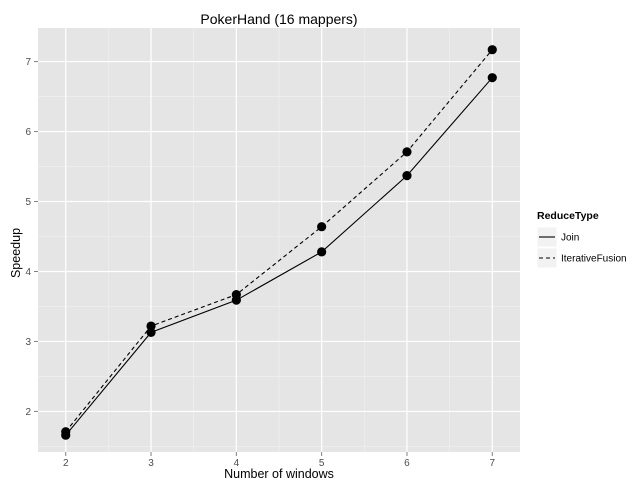 The width and height of the screenshot is (635, 484). What do you see at coordinates (492, 463) in the screenshot?
I see `x-tick-label: 7` at bounding box center [492, 463].